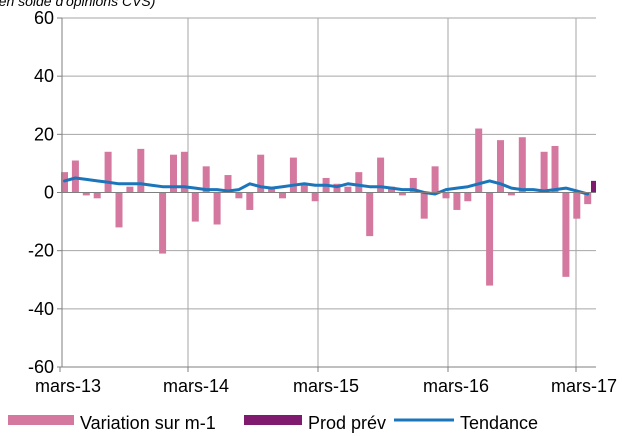 This screenshot has height=436, width=622. I want to click on y-tick-label: 60, so click(44, 18).